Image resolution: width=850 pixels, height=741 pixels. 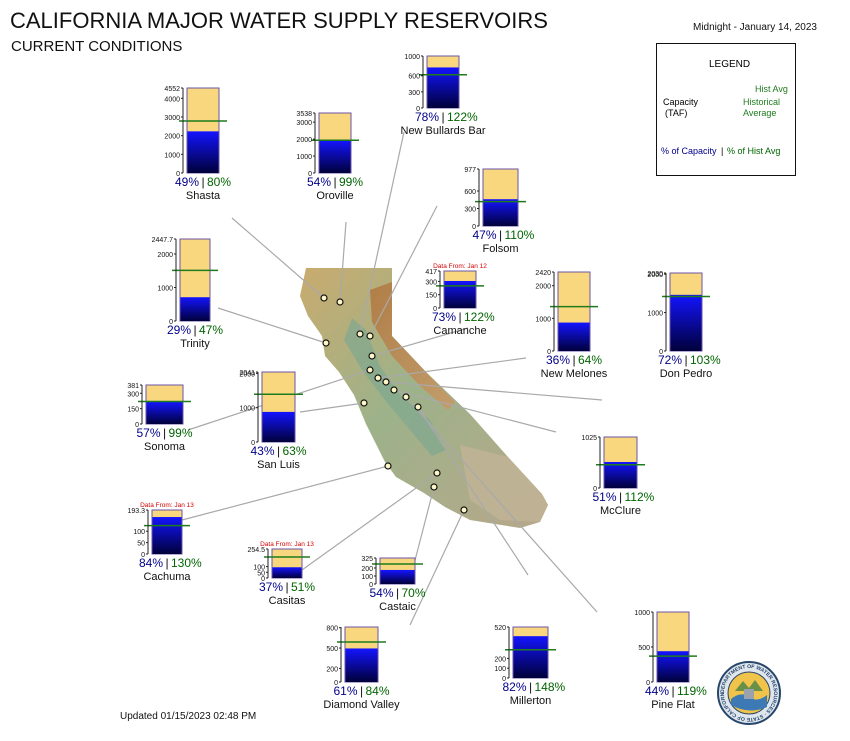 I want to click on legend-pct-hist: % of Hist Avg, so click(x=754, y=151).